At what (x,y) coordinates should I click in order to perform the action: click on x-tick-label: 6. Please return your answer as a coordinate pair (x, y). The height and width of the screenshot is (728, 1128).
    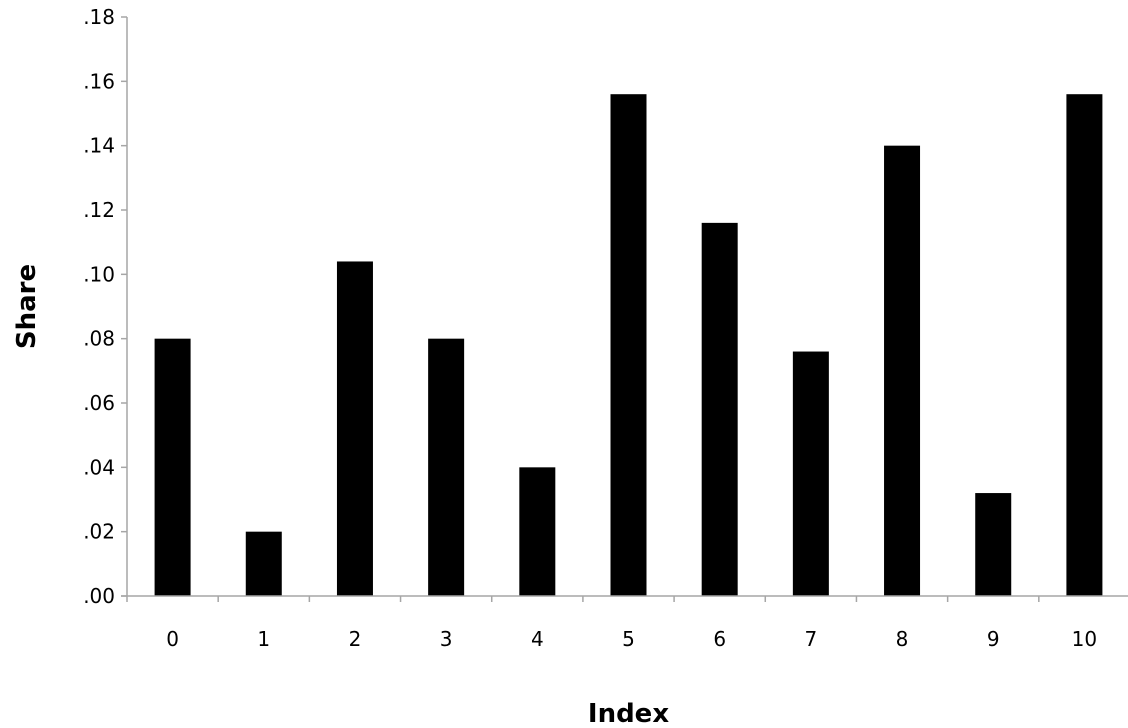
    Looking at the image, I should click on (719, 639).